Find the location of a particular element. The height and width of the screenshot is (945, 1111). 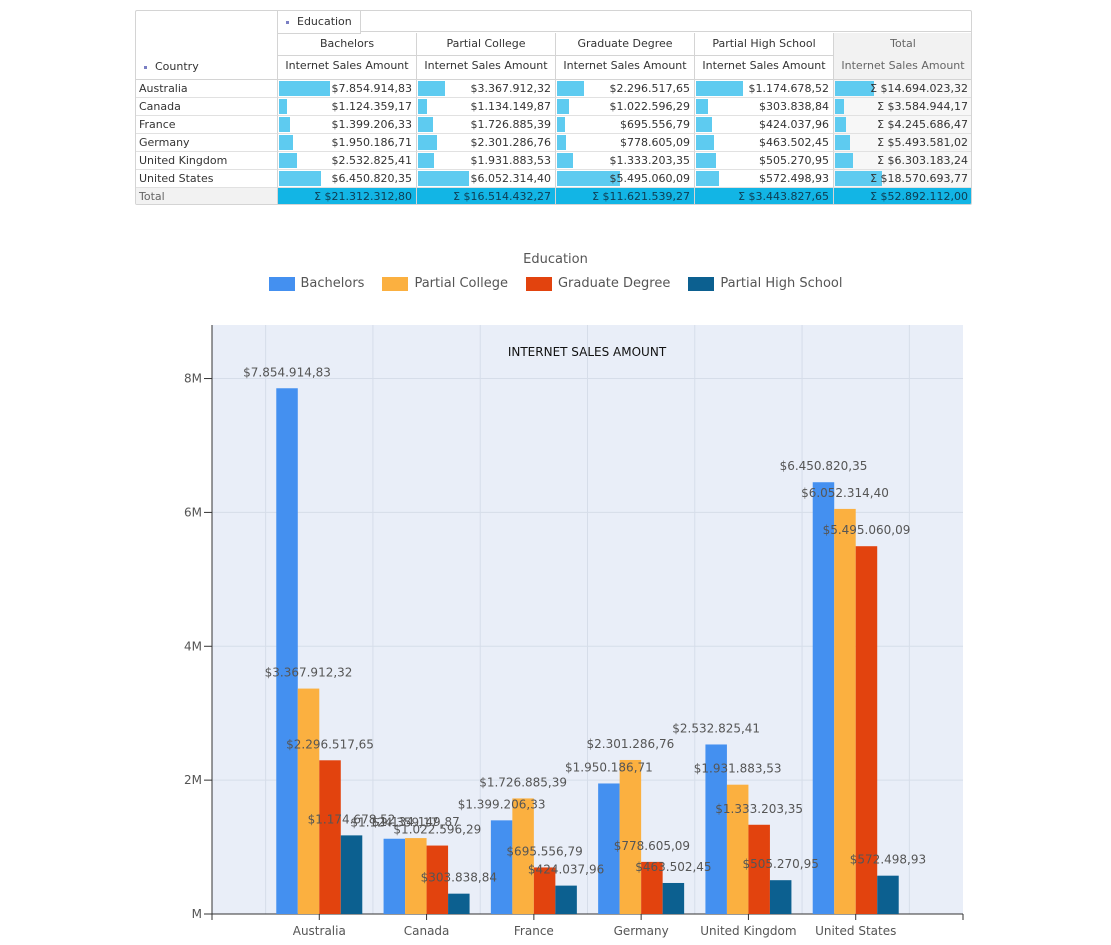

cell-value: Σ $14.694.023,32 is located at coordinates (919, 88).